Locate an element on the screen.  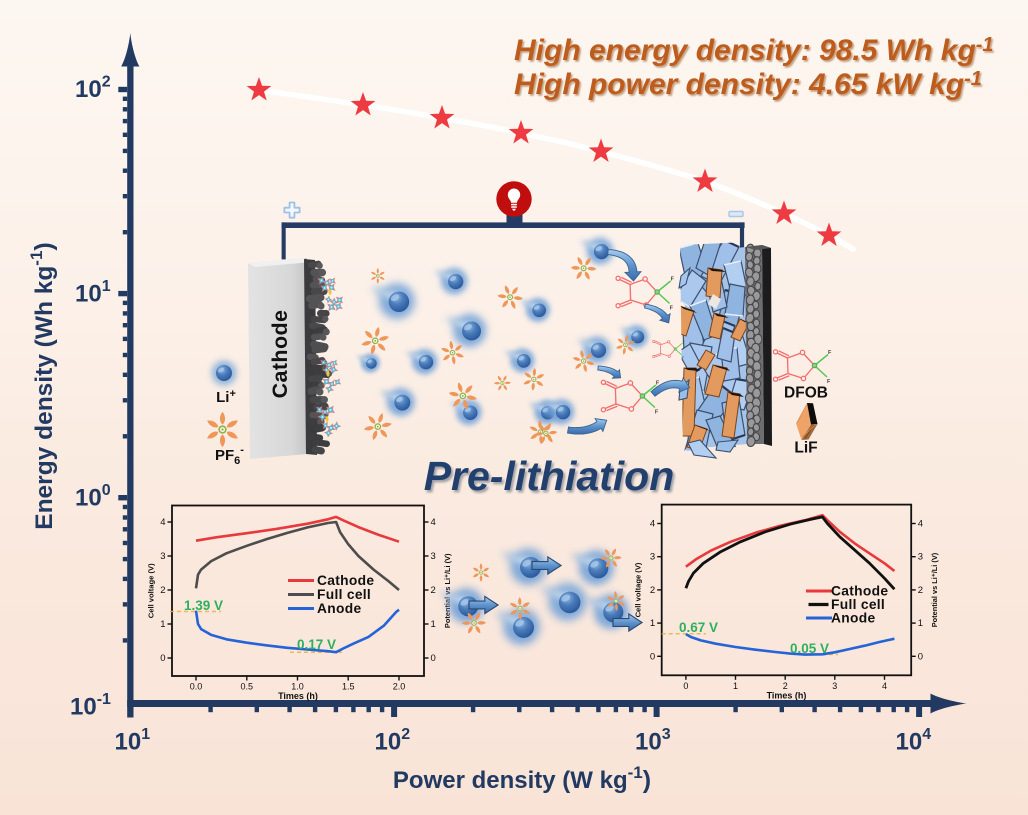
svg-text: 10⁰ is located at coordinates (93, 497).